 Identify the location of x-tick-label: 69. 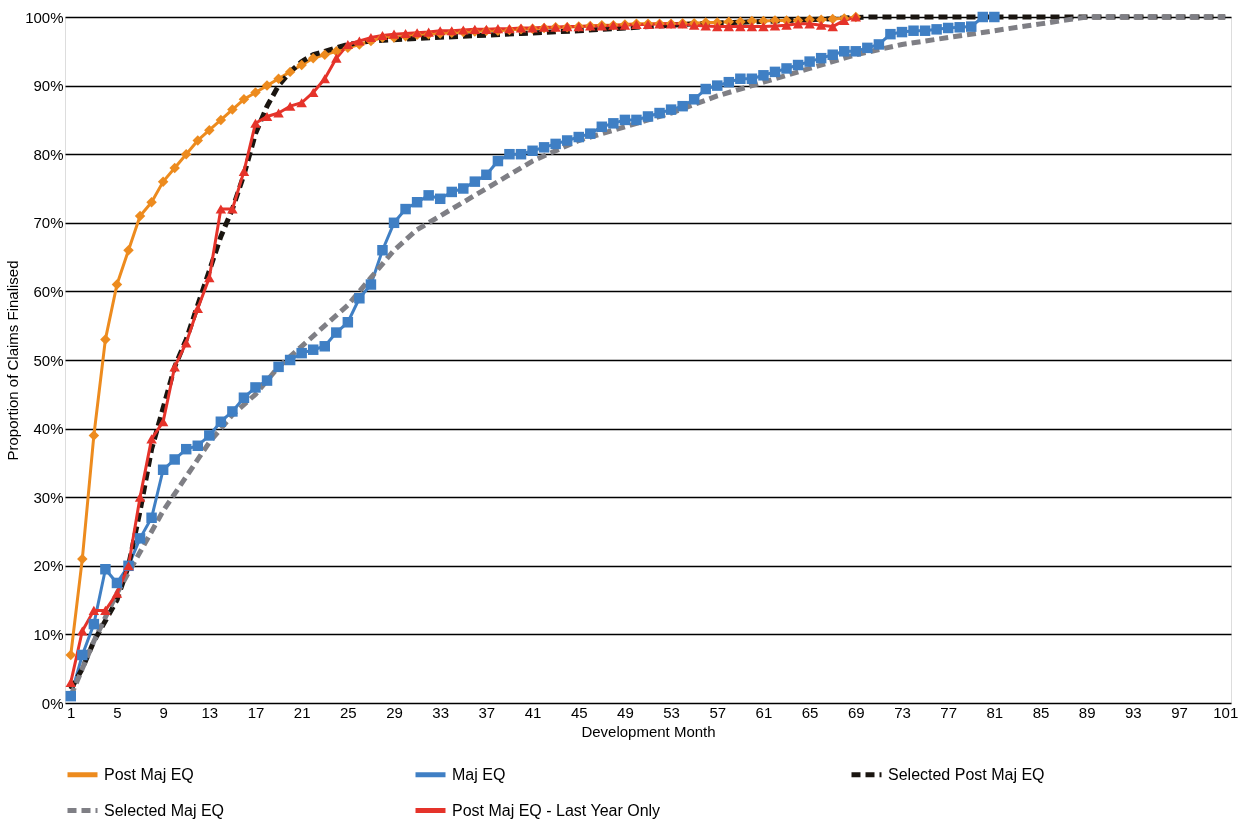
(856, 712).